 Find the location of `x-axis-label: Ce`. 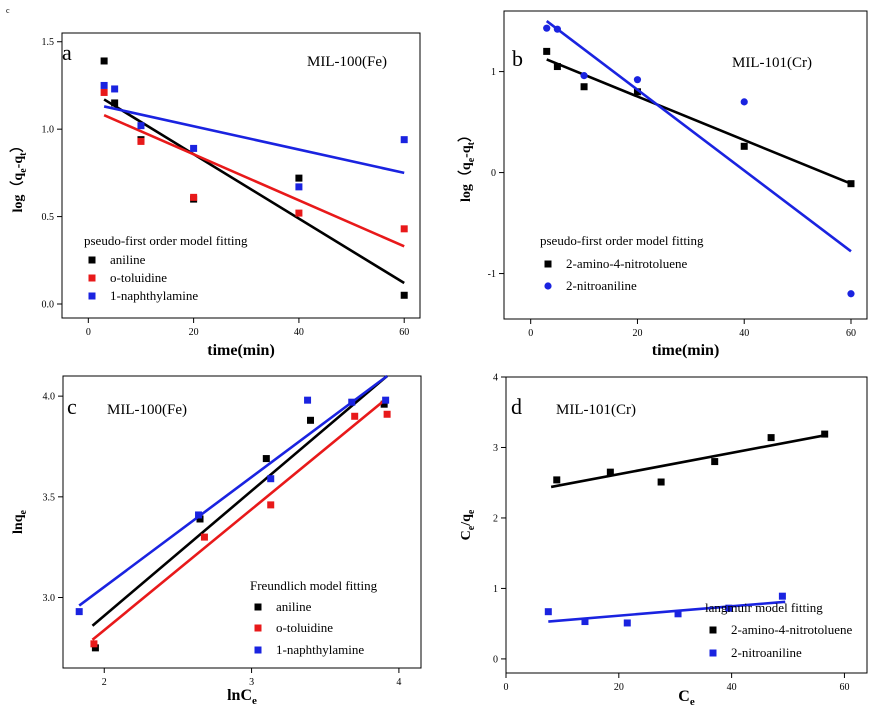

x-axis-label: Ce is located at coordinates (686, 698).